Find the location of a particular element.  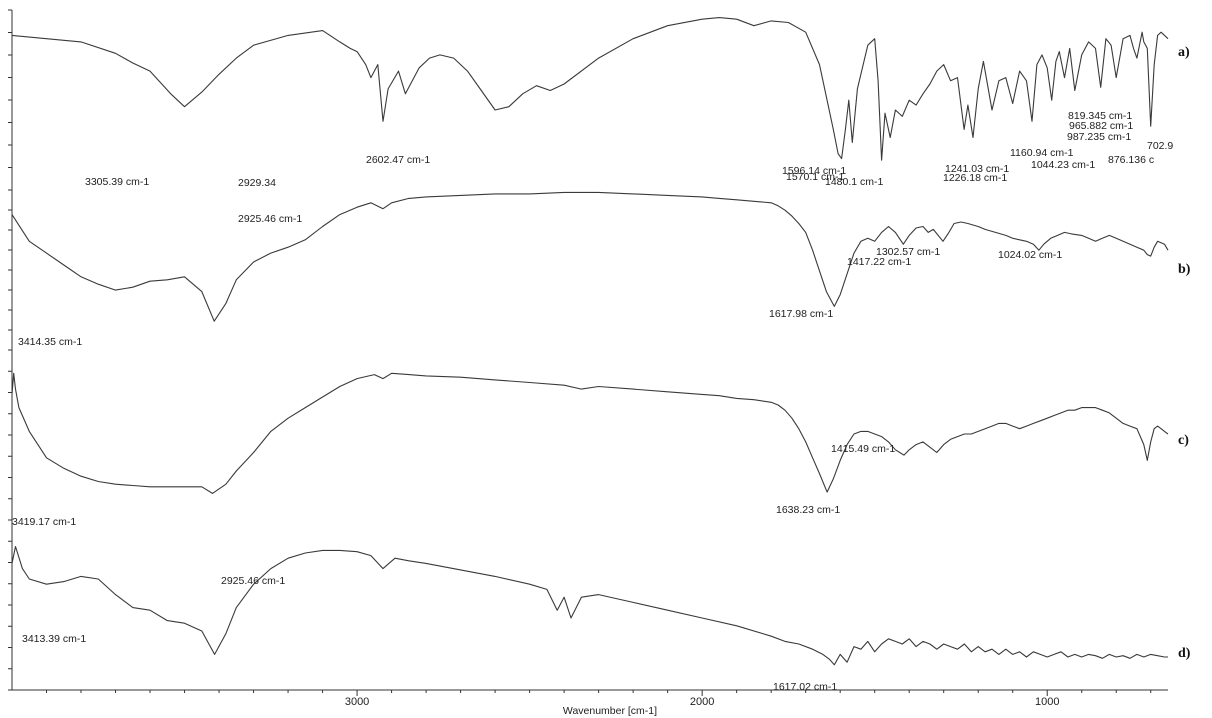

peak-label: 3419.17 cm-1 is located at coordinates (44, 522).